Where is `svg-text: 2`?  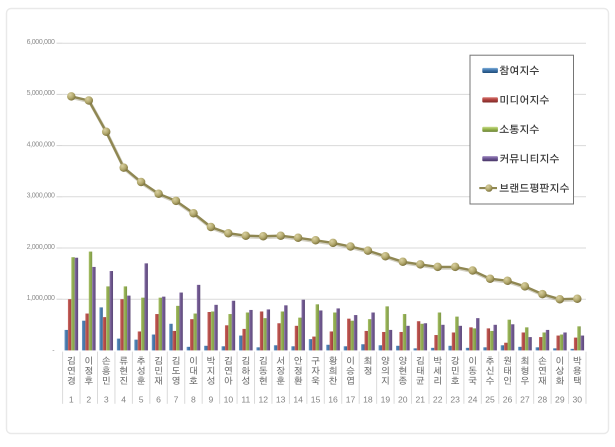
svg-text: 2 is located at coordinates (88, 399).